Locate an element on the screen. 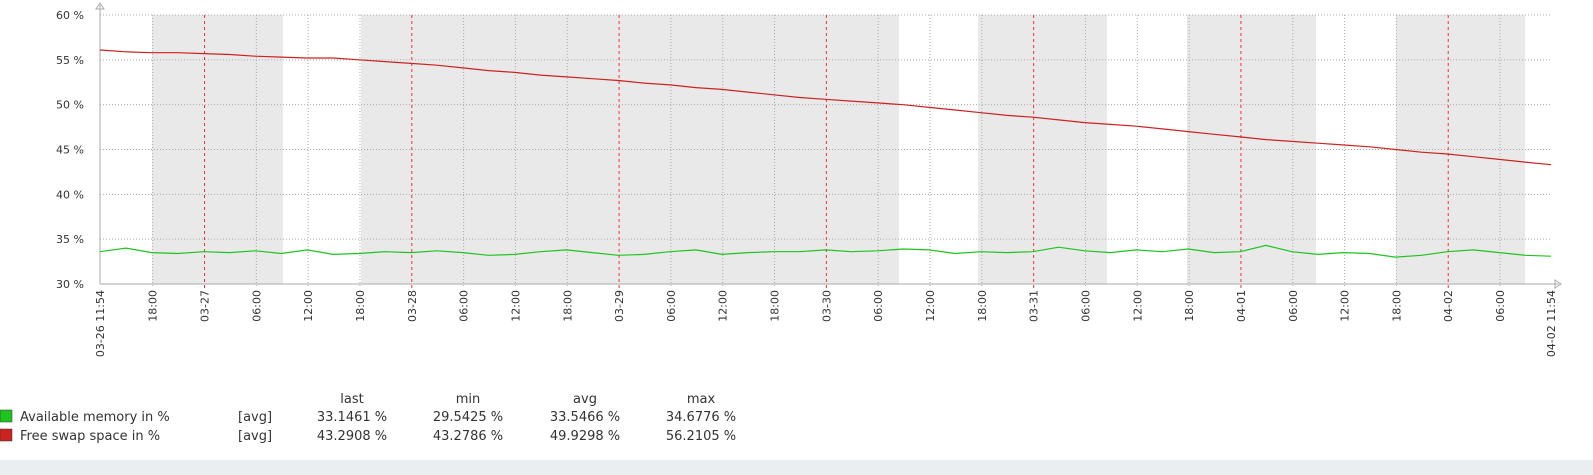 The image size is (1593, 475). y-tick-label: 60 % is located at coordinates (70, 15).